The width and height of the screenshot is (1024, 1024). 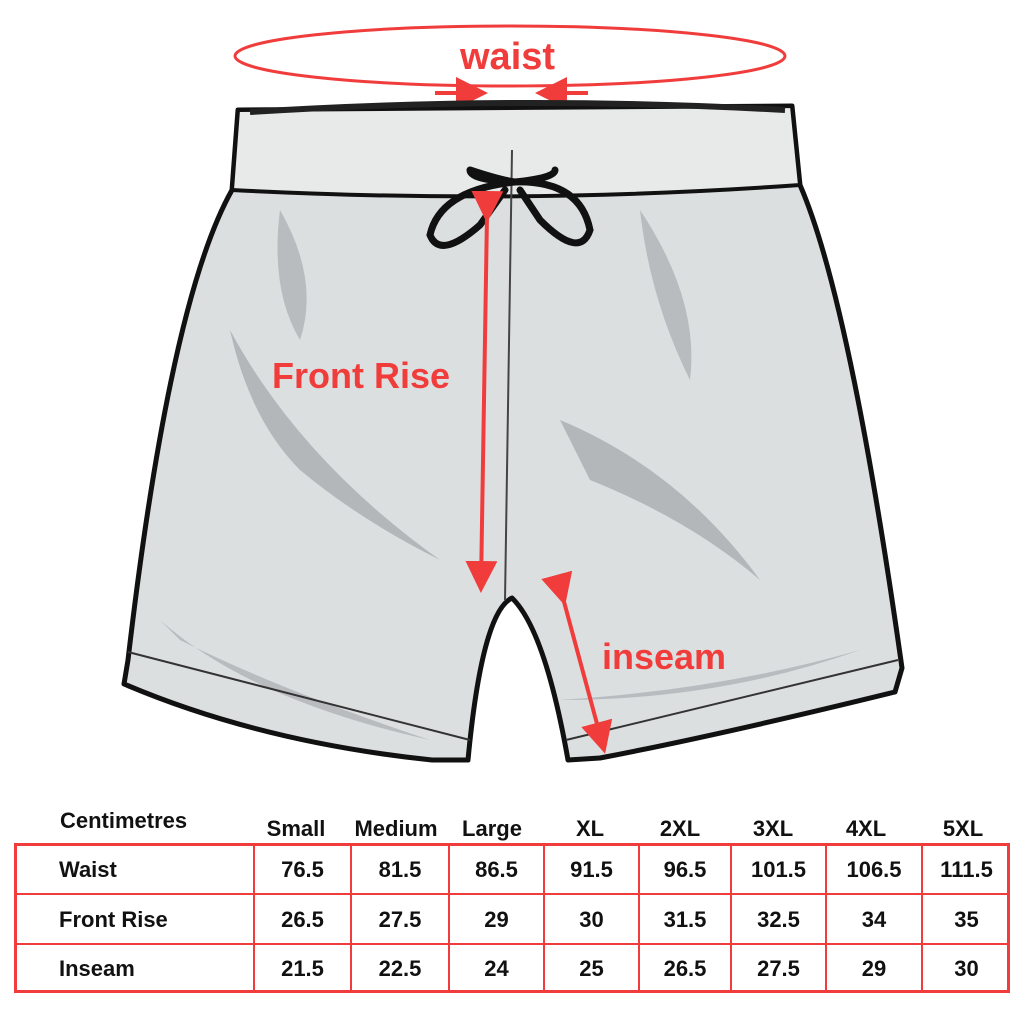 I want to click on size-header-large: Large, so click(x=492, y=828).